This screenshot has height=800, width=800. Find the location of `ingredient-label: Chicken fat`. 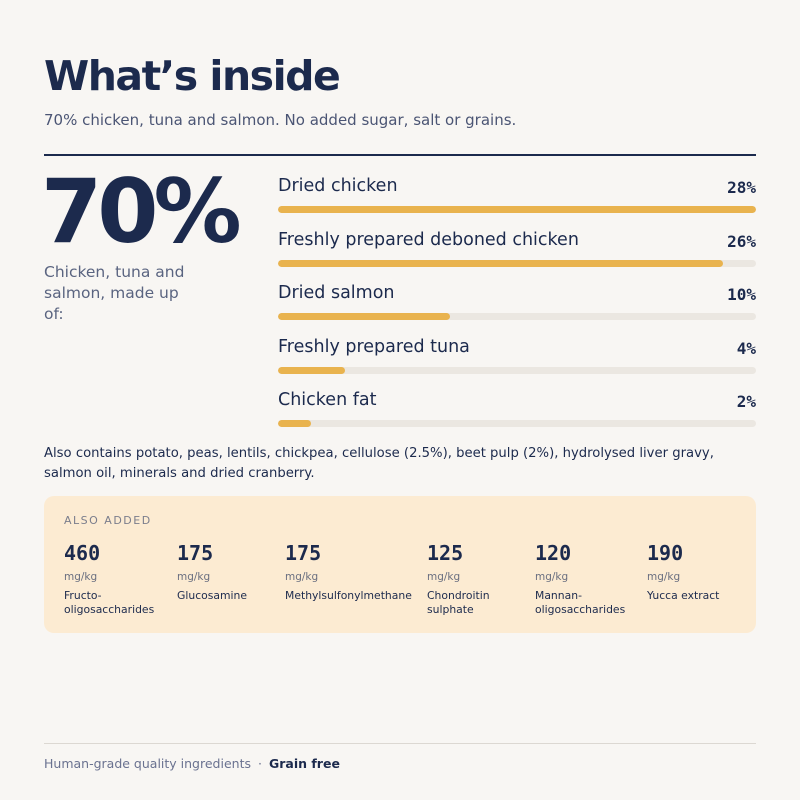

ingredient-label: Chicken fat is located at coordinates (327, 400).